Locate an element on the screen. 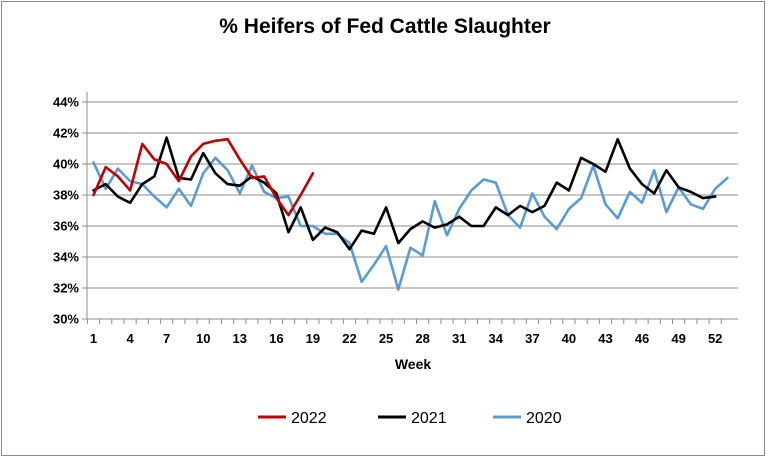 This screenshot has width=768, height=459. x-tick-label: 25 is located at coordinates (386, 338).